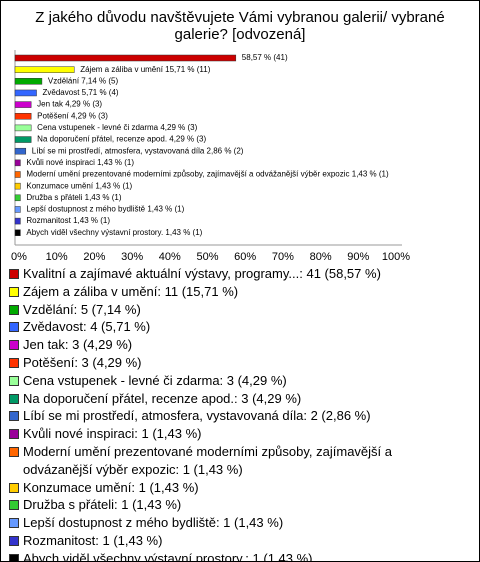  I want to click on legend-label: Vzdělání: 5 (7,14 %), so click(82, 309).